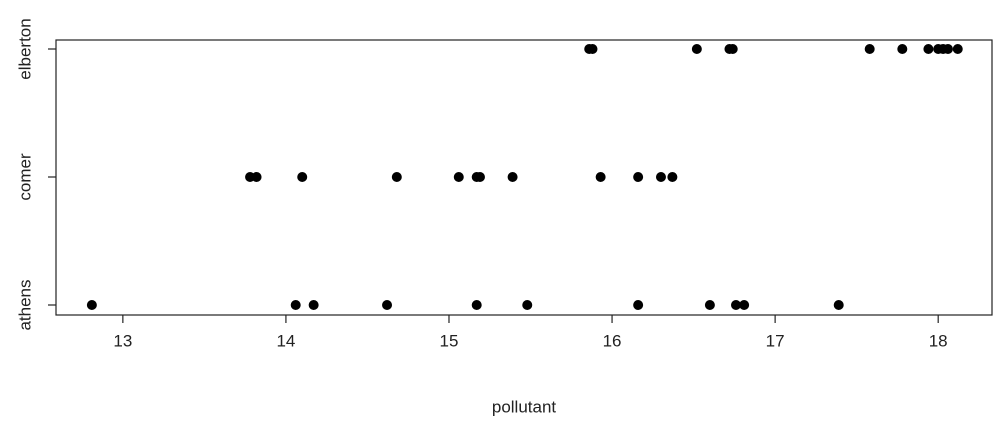  I want to click on y-tick-label: comer, so click(24, 177).